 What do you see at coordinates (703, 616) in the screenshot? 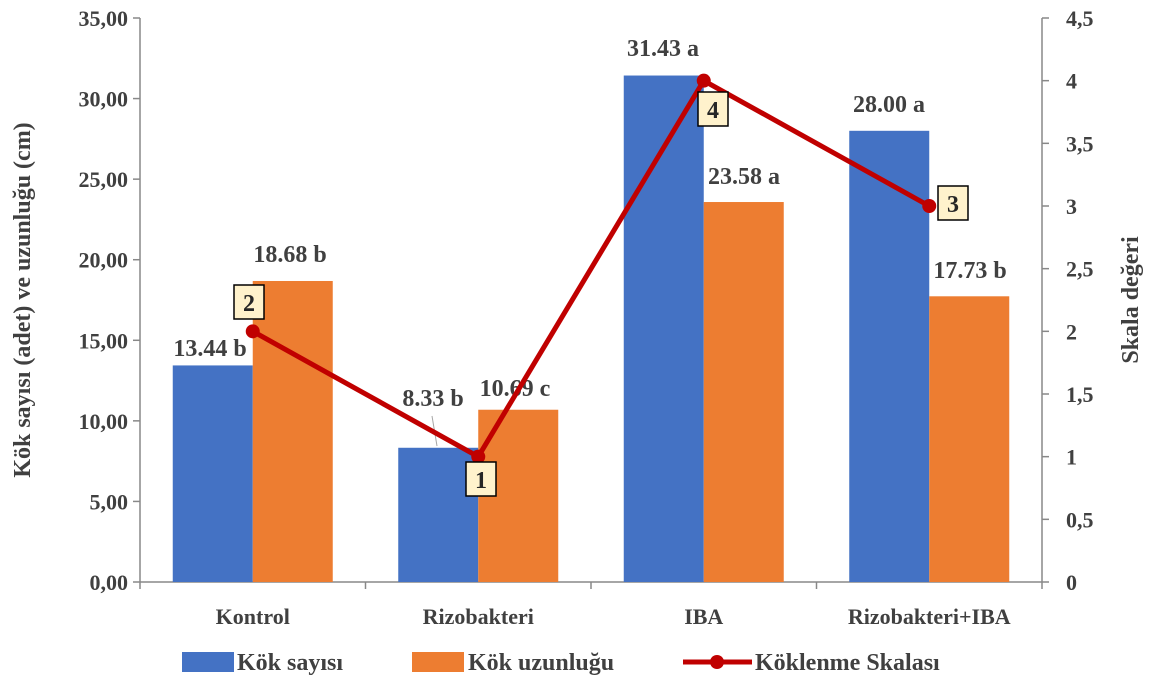
I see `x-tick-label: IBA` at bounding box center [703, 616].